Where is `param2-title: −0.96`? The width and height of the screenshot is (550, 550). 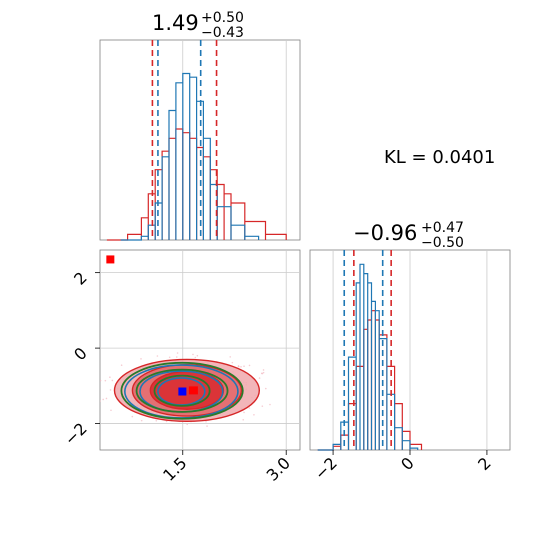
param2-title: −0.96 is located at coordinates (385, 233).